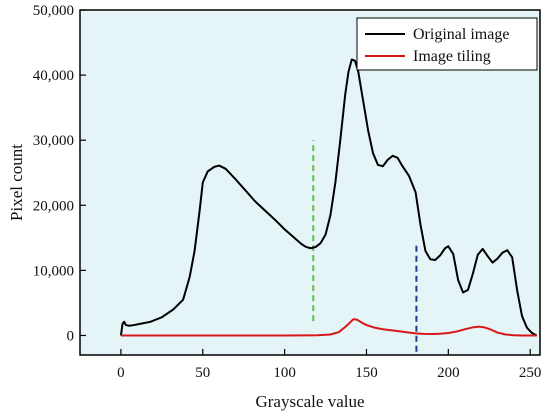  What do you see at coordinates (448, 373) in the screenshot?
I see `x-tick-label: 200` at bounding box center [448, 373].